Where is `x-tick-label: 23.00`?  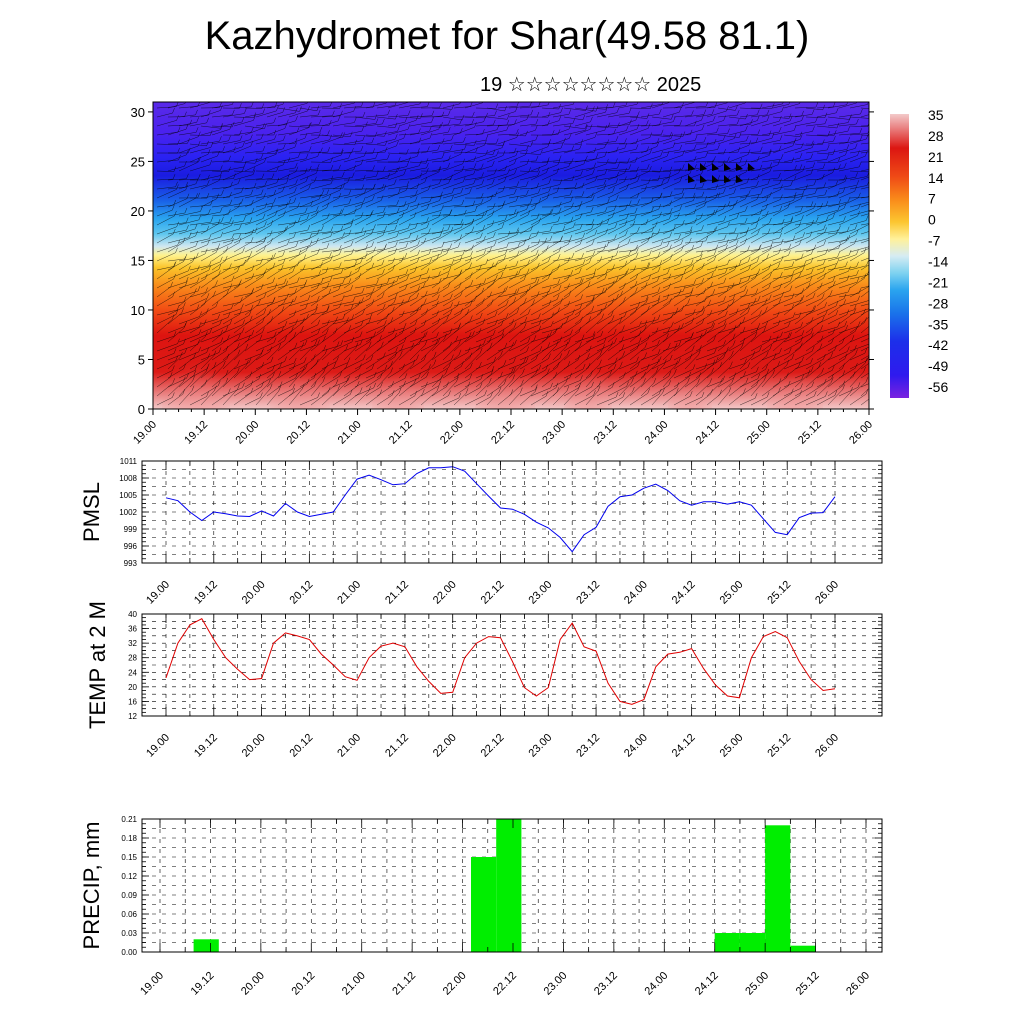 x-tick-label: 23.00 is located at coordinates (540, 746).